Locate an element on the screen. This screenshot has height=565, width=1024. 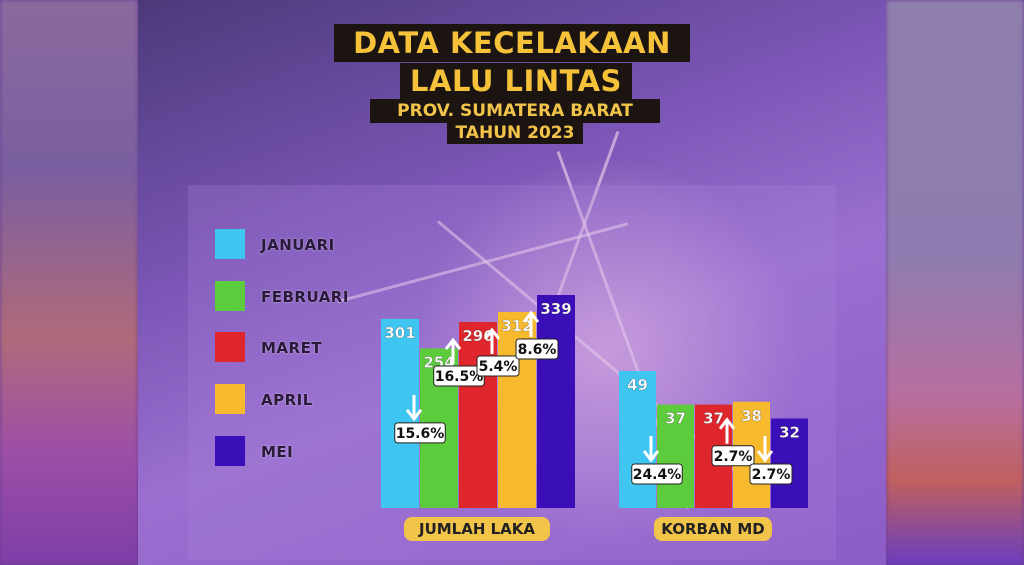
background-blur-right is located at coordinates (955, 282).